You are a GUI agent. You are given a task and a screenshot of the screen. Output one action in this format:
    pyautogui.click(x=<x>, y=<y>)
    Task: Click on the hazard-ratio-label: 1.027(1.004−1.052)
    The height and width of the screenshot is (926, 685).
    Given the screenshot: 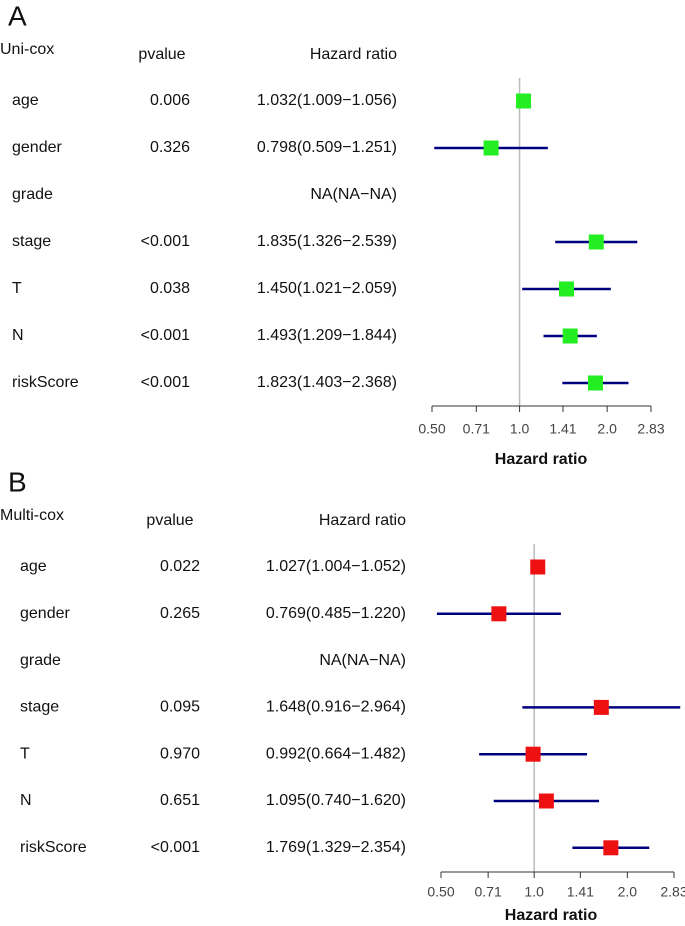 What is the action you would take?
    pyautogui.click(x=336, y=566)
    